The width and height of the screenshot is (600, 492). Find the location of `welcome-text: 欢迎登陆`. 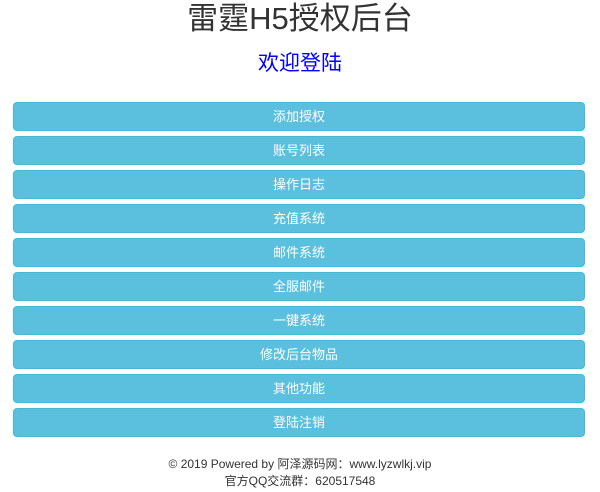

welcome-text: 欢迎登陆 is located at coordinates (300, 63).